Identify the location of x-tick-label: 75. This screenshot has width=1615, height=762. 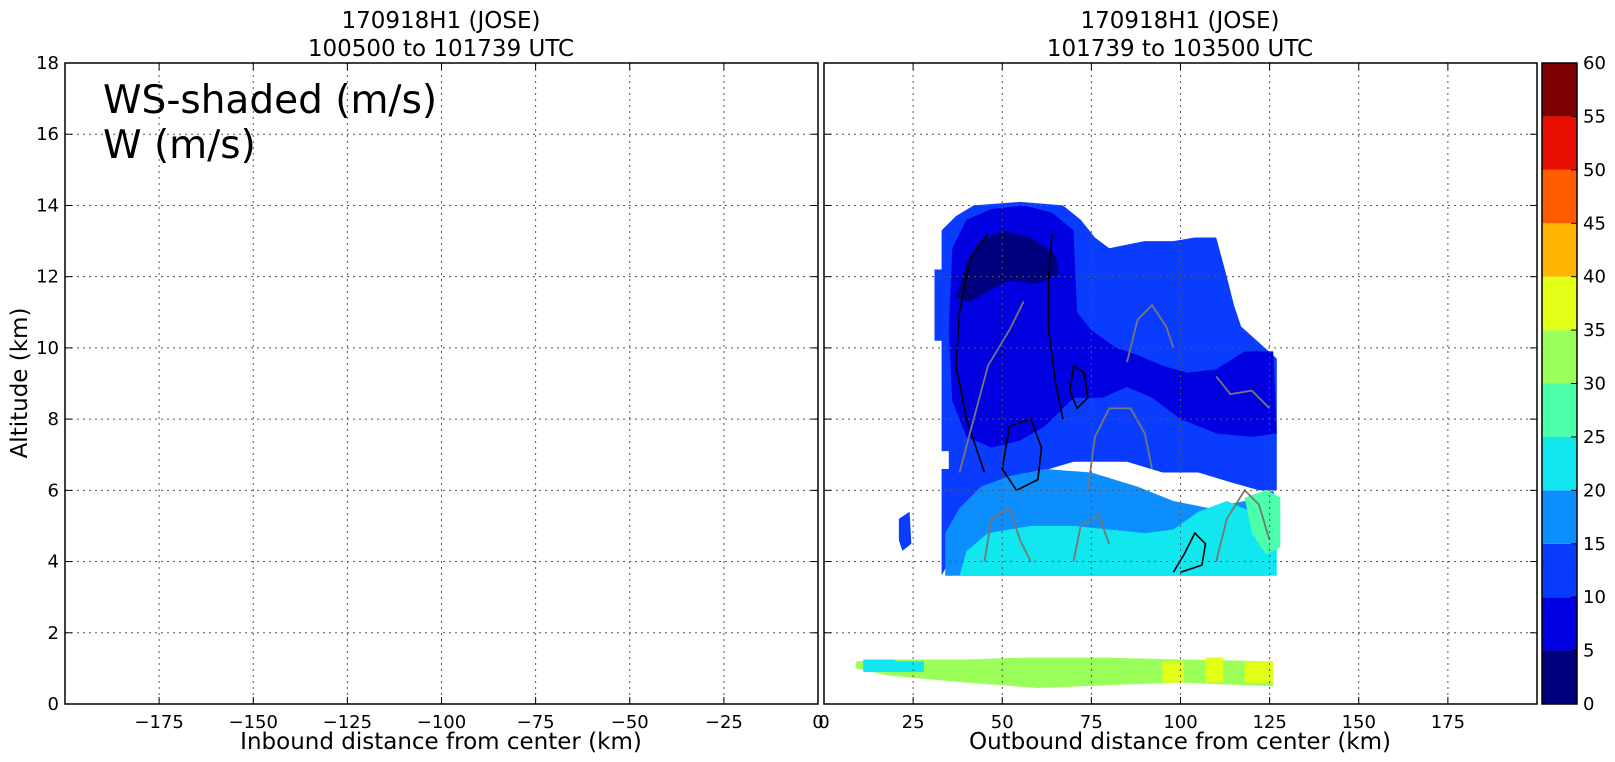
(1091, 722).